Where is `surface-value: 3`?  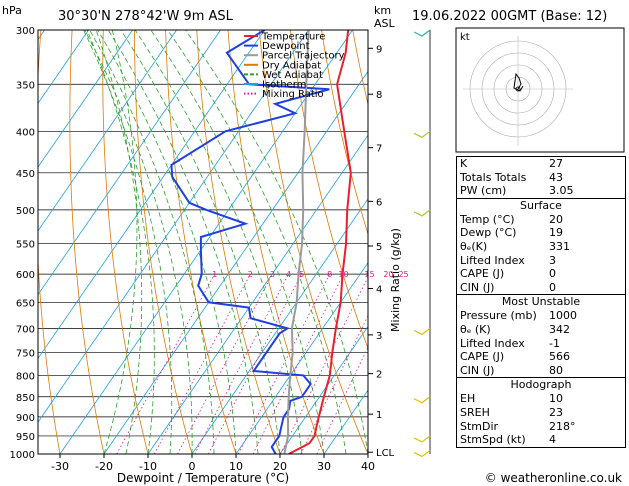
surface-value: 3 is located at coordinates (552, 260).